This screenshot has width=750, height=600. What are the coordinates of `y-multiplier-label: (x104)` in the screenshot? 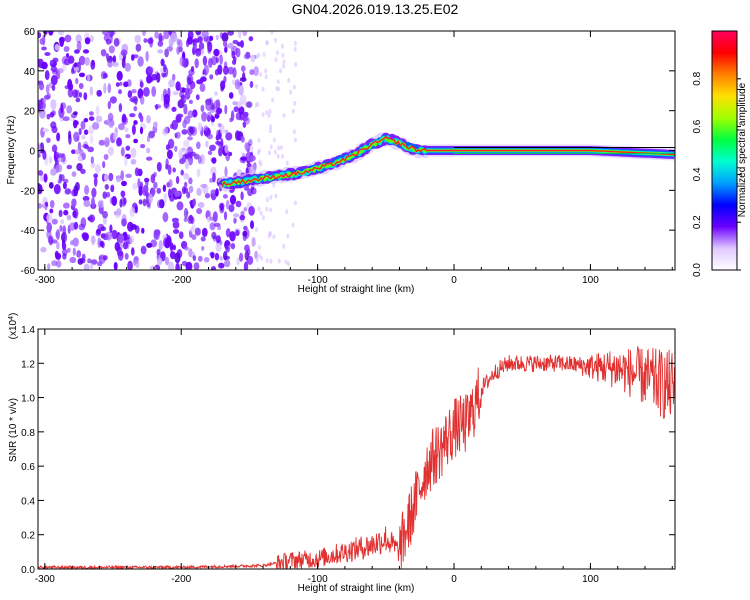 It's located at (14, 326).